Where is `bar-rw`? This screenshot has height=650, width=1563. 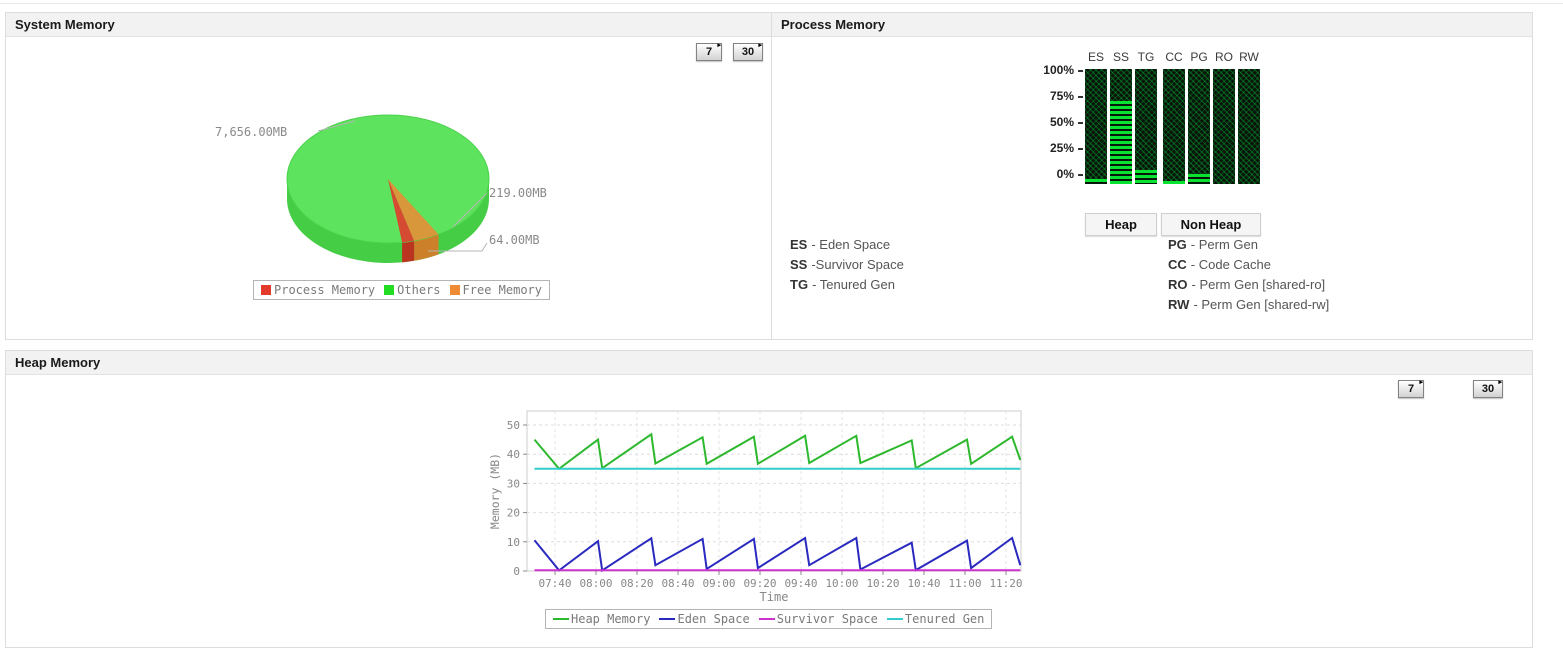 bar-rw is located at coordinates (1249, 126).